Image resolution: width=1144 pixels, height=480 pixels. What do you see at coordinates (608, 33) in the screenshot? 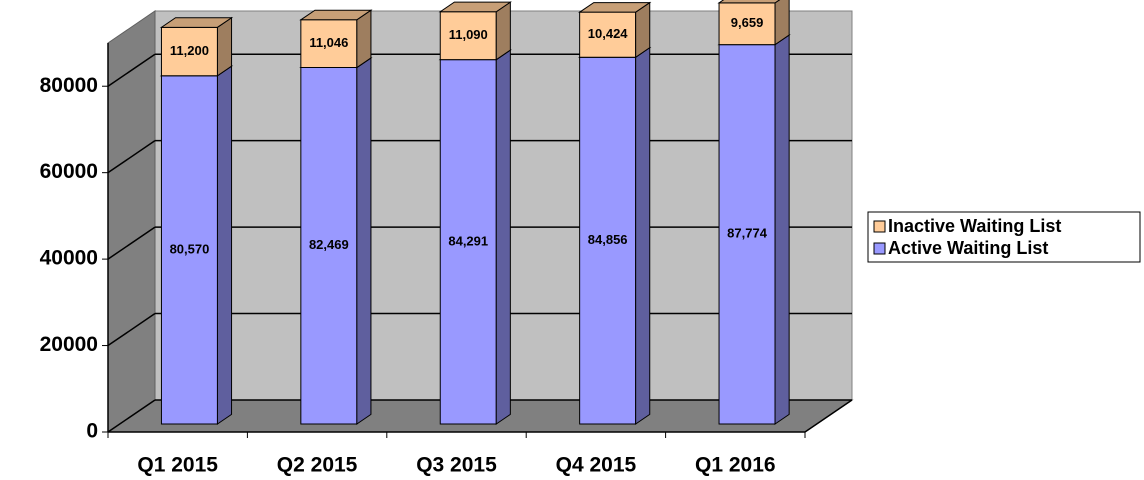
I see `value-label: 10,424` at bounding box center [608, 33].